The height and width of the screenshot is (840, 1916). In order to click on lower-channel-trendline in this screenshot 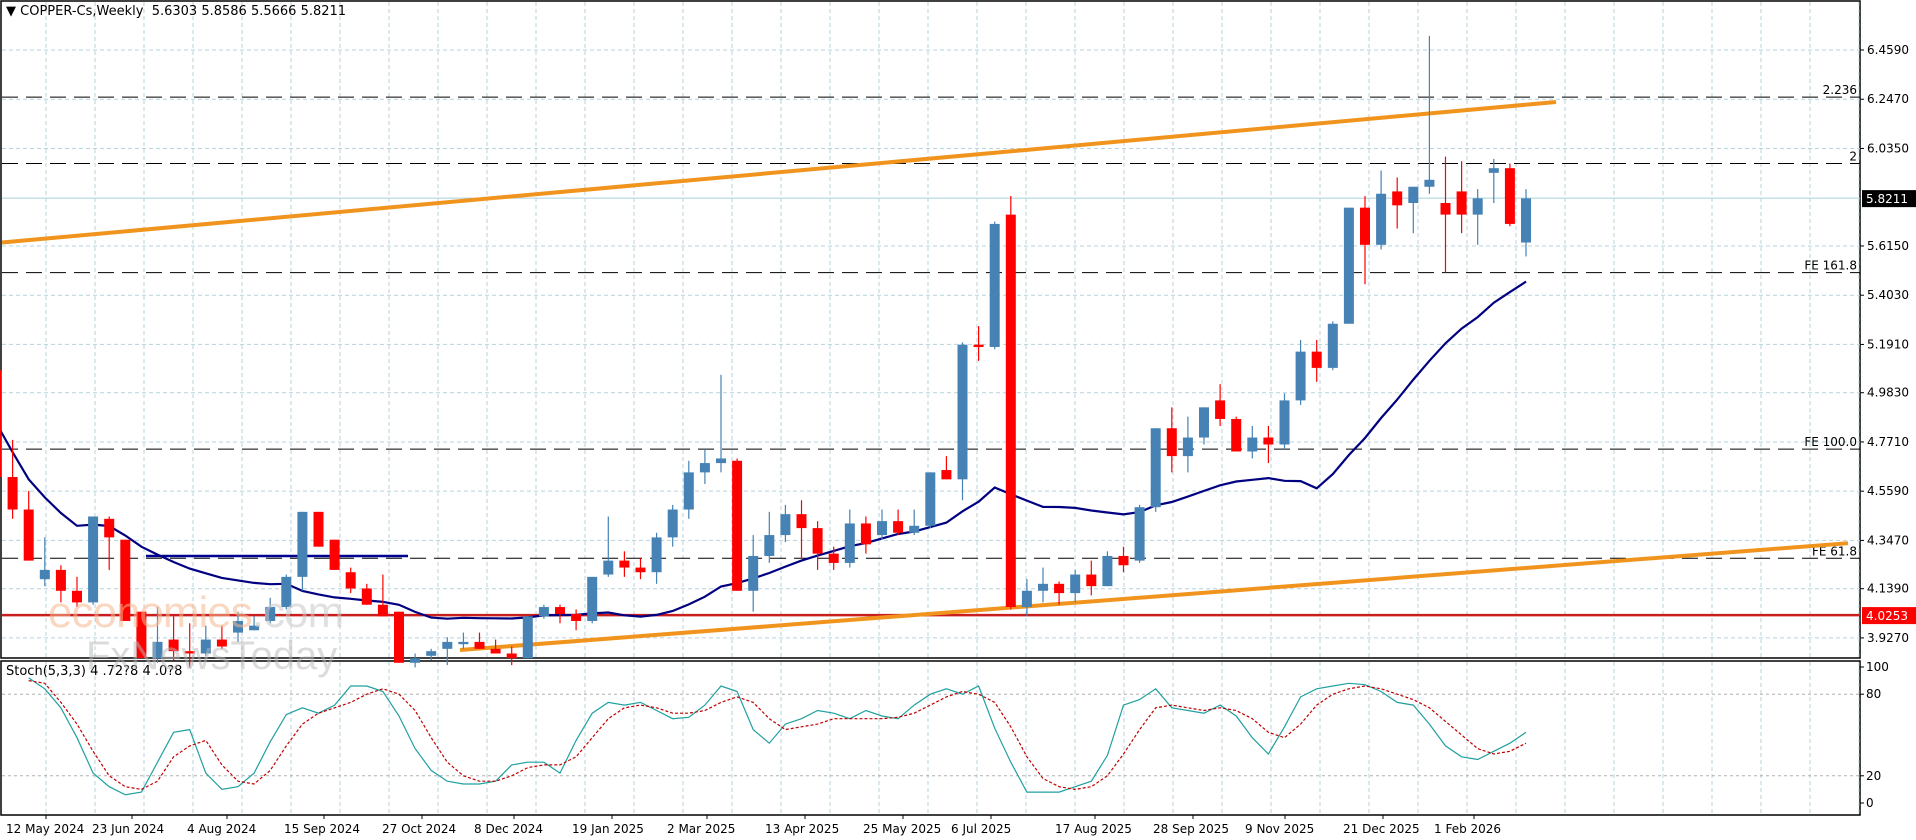, I will do `click(1154, 596)`.